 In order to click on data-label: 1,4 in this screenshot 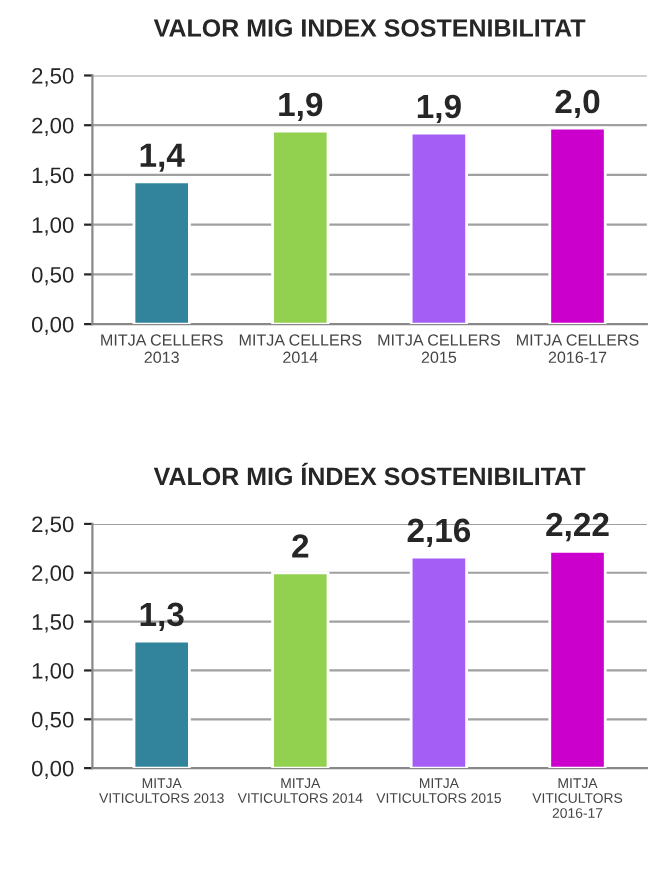, I will do `click(162, 157)`.